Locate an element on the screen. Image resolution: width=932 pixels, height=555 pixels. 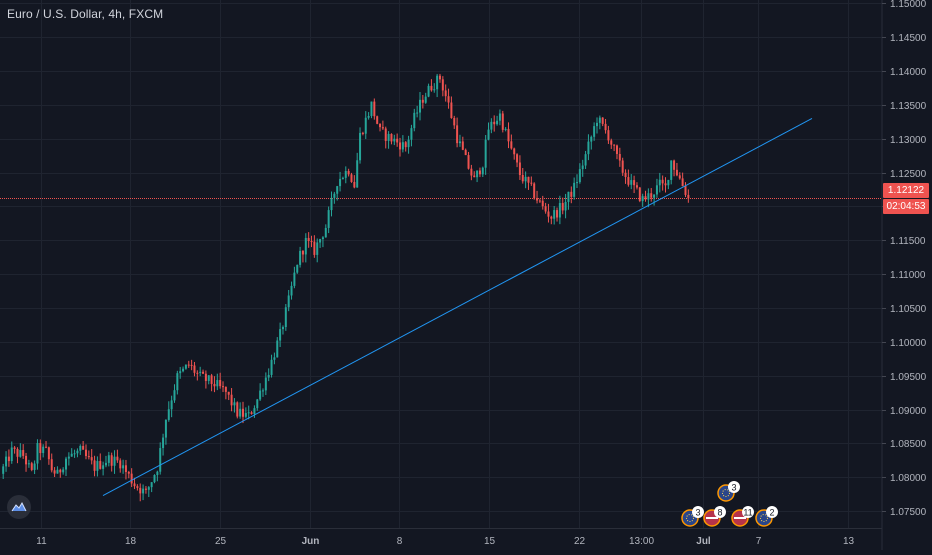
event-marker: 2 is located at coordinates (766, 516).